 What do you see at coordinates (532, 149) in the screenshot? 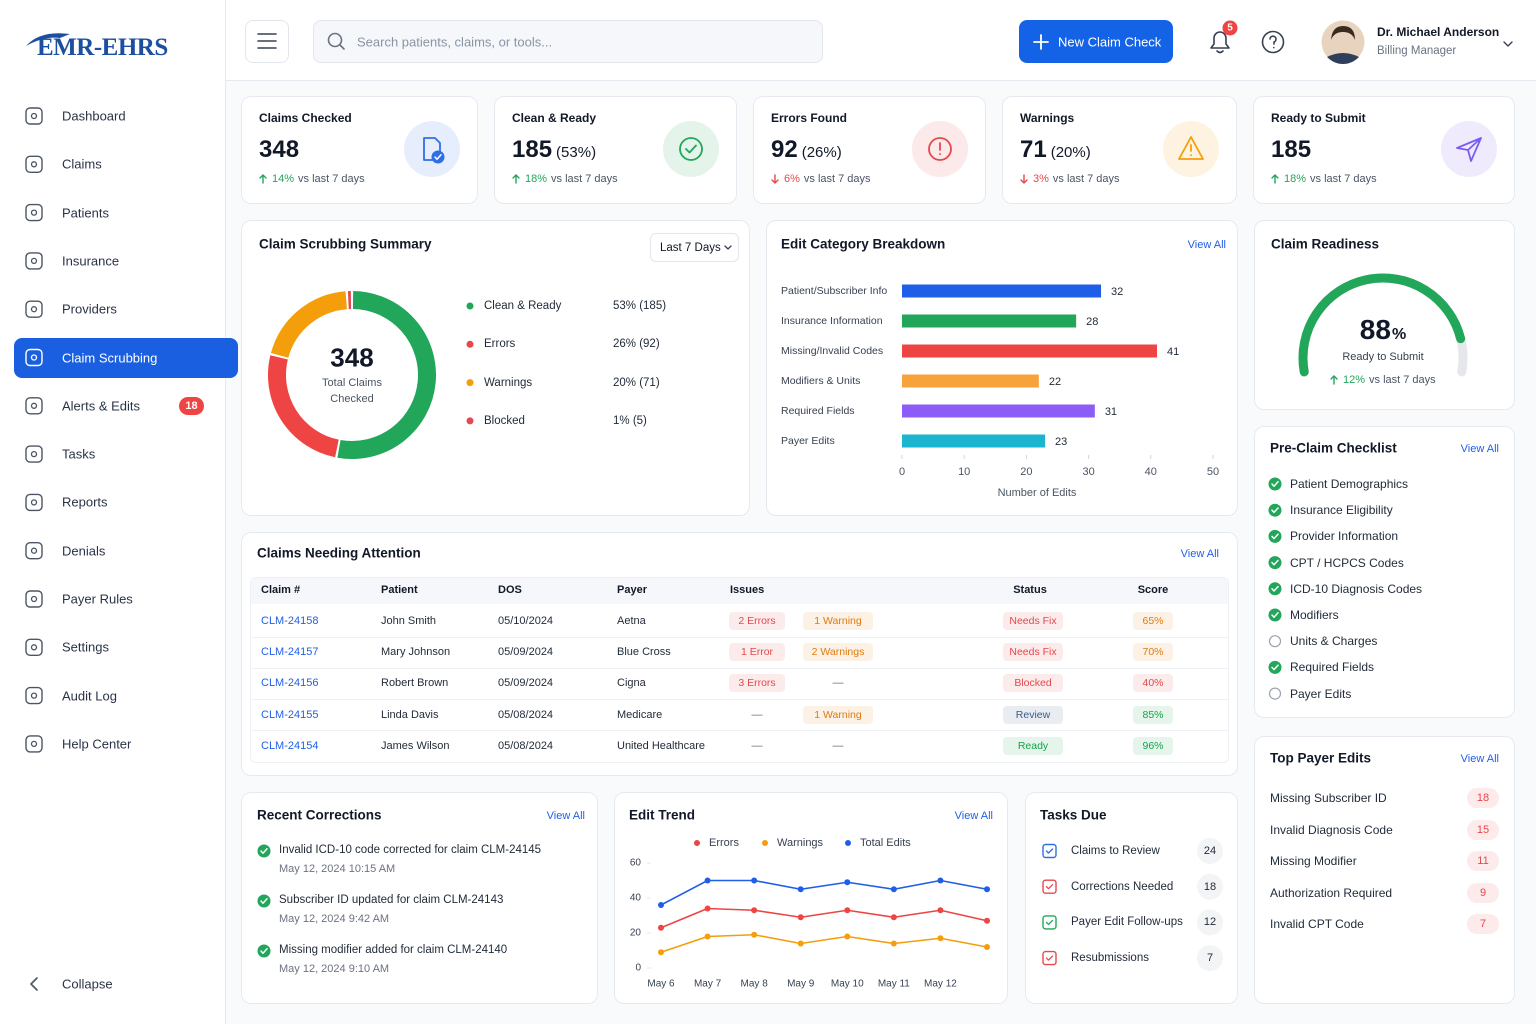
I see `kpi-value: 185` at bounding box center [532, 149].